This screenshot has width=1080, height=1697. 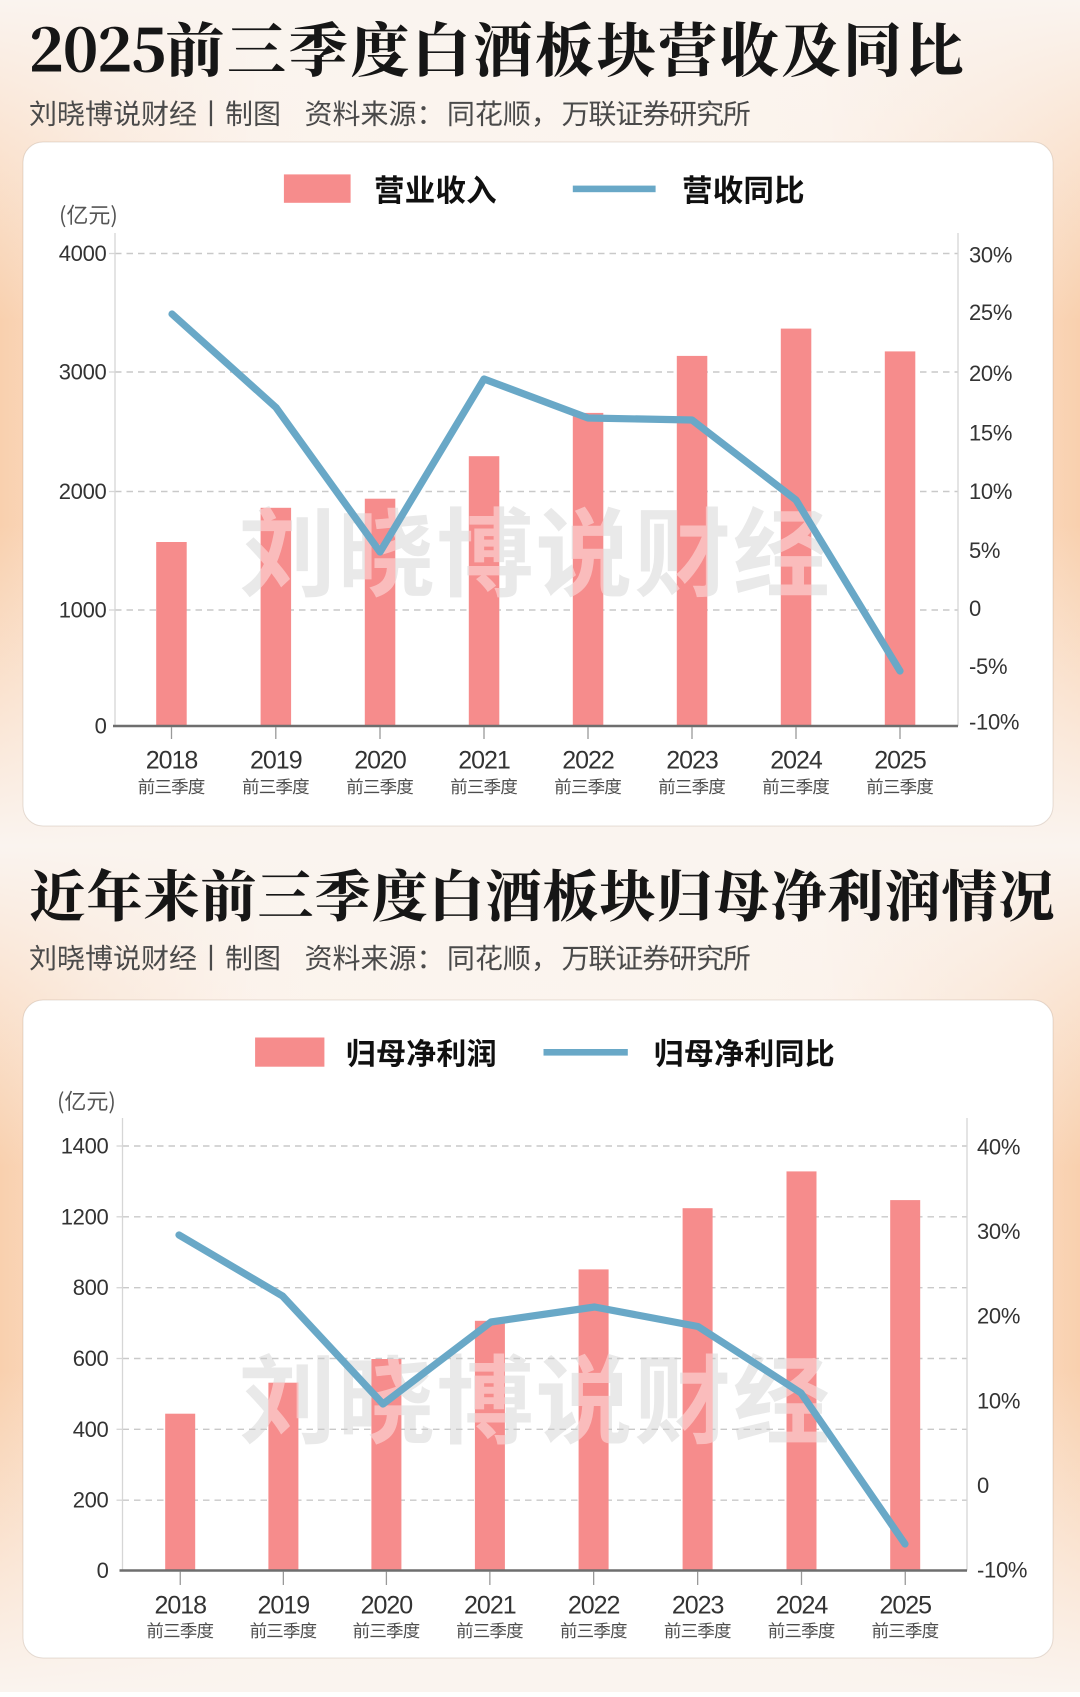 I want to click on svg-text: 25%, so click(x=990, y=312).